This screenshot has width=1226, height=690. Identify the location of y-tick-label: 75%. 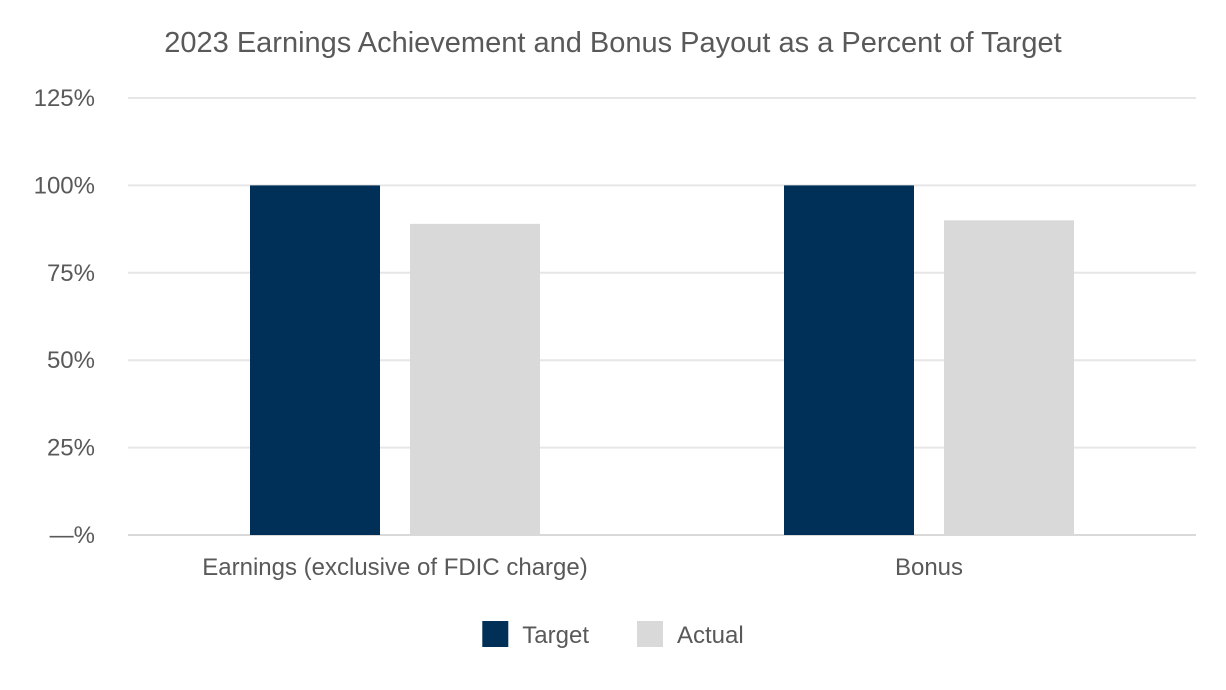
(71, 273).